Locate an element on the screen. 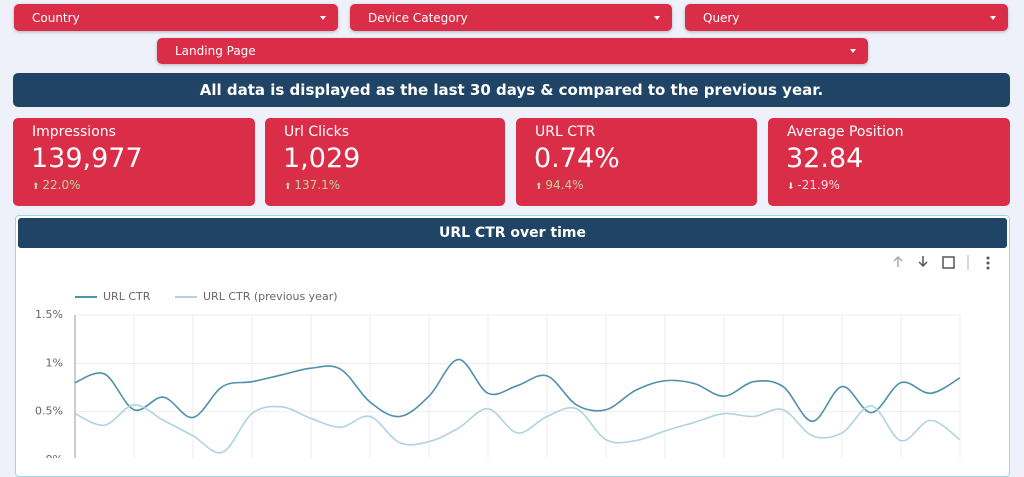  chart-icon is located at coordinates (948, 262).